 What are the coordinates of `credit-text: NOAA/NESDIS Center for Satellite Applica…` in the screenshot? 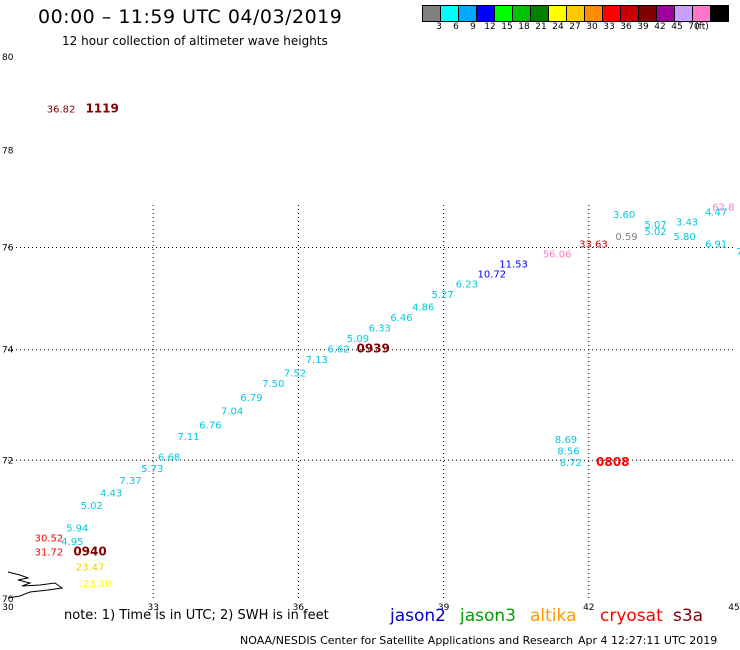 It's located at (407, 640).